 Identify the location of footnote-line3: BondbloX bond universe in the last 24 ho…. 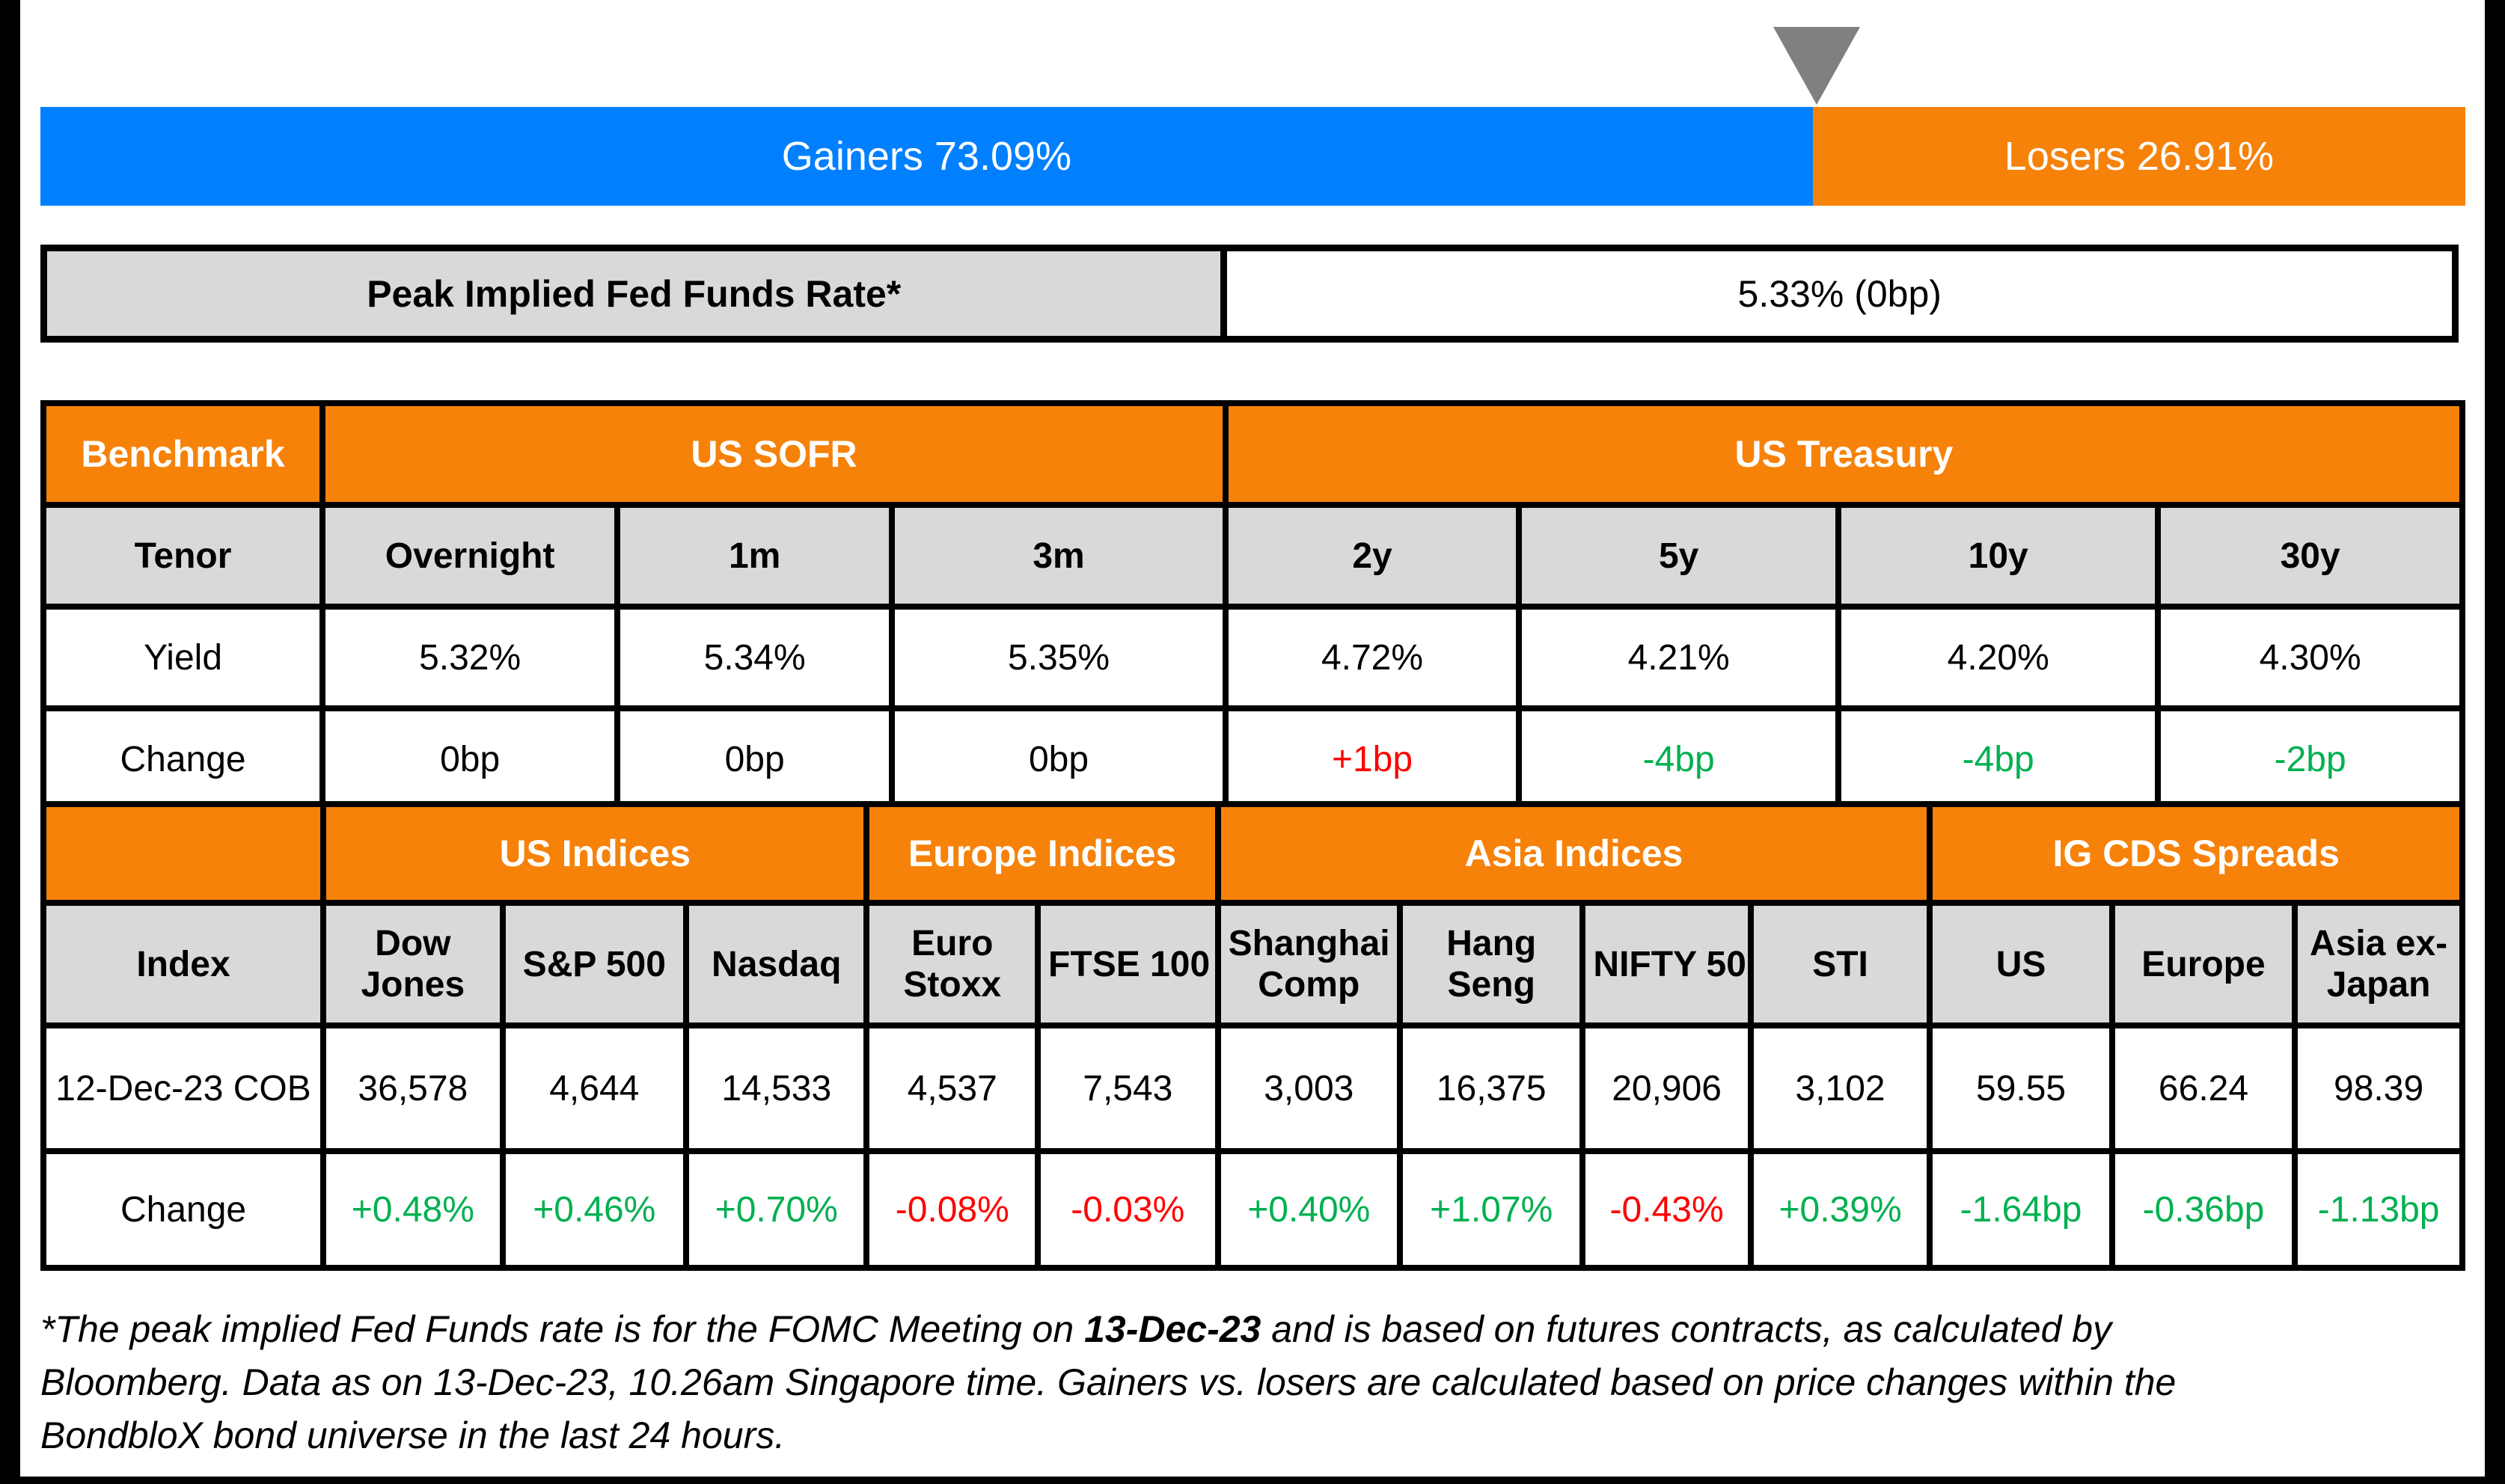
(413, 1435).